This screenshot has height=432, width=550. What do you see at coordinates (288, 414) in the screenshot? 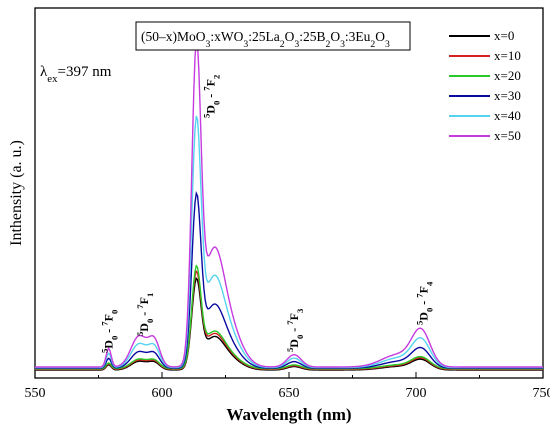
I see `x-axis-label: Wavelength (nm)` at bounding box center [288, 414].